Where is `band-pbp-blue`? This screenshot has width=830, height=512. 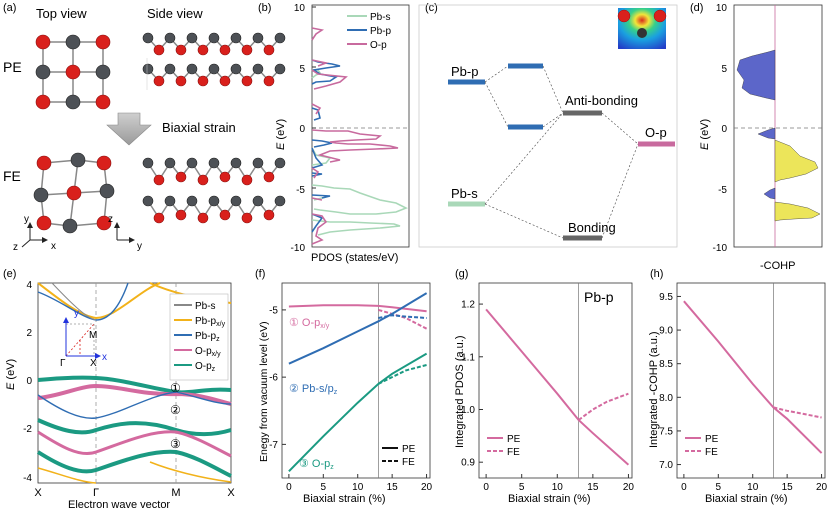
band-pbp-blue is located at coordinates (83, 301).